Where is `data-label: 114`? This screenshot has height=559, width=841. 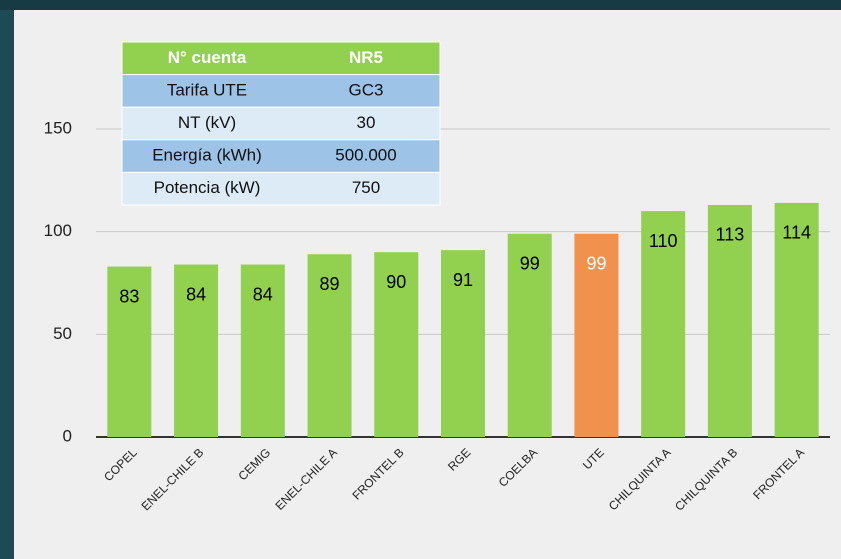 data-label: 114 is located at coordinates (796, 233).